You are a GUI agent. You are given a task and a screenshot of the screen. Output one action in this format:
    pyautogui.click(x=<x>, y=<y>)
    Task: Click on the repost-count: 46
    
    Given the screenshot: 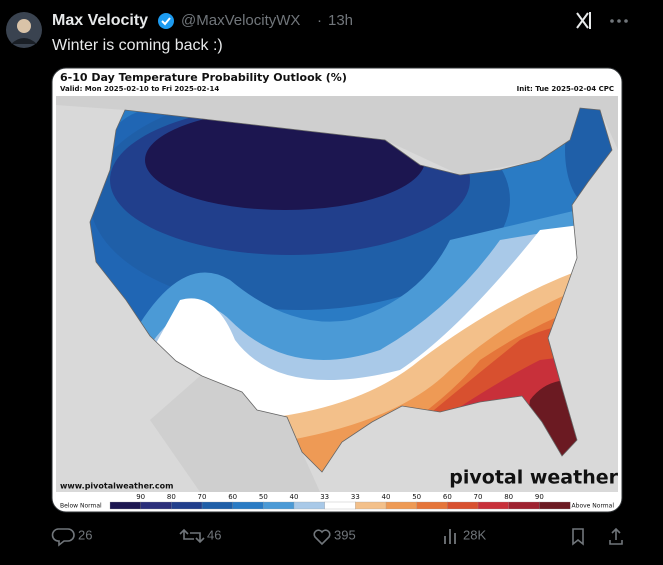 What is the action you would take?
    pyautogui.click(x=214, y=534)
    